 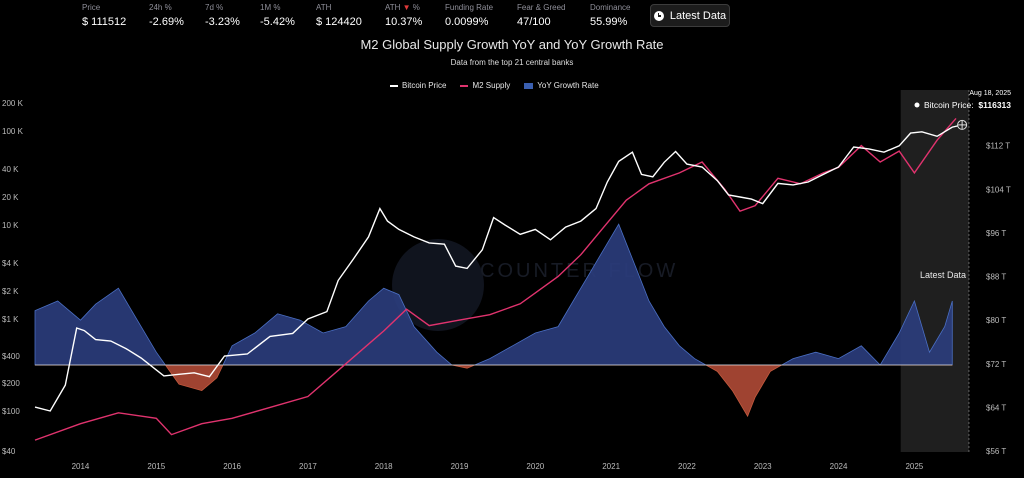 What do you see at coordinates (698, 15) in the screenshot?
I see `latest-data-label: Latest Data` at bounding box center [698, 15].